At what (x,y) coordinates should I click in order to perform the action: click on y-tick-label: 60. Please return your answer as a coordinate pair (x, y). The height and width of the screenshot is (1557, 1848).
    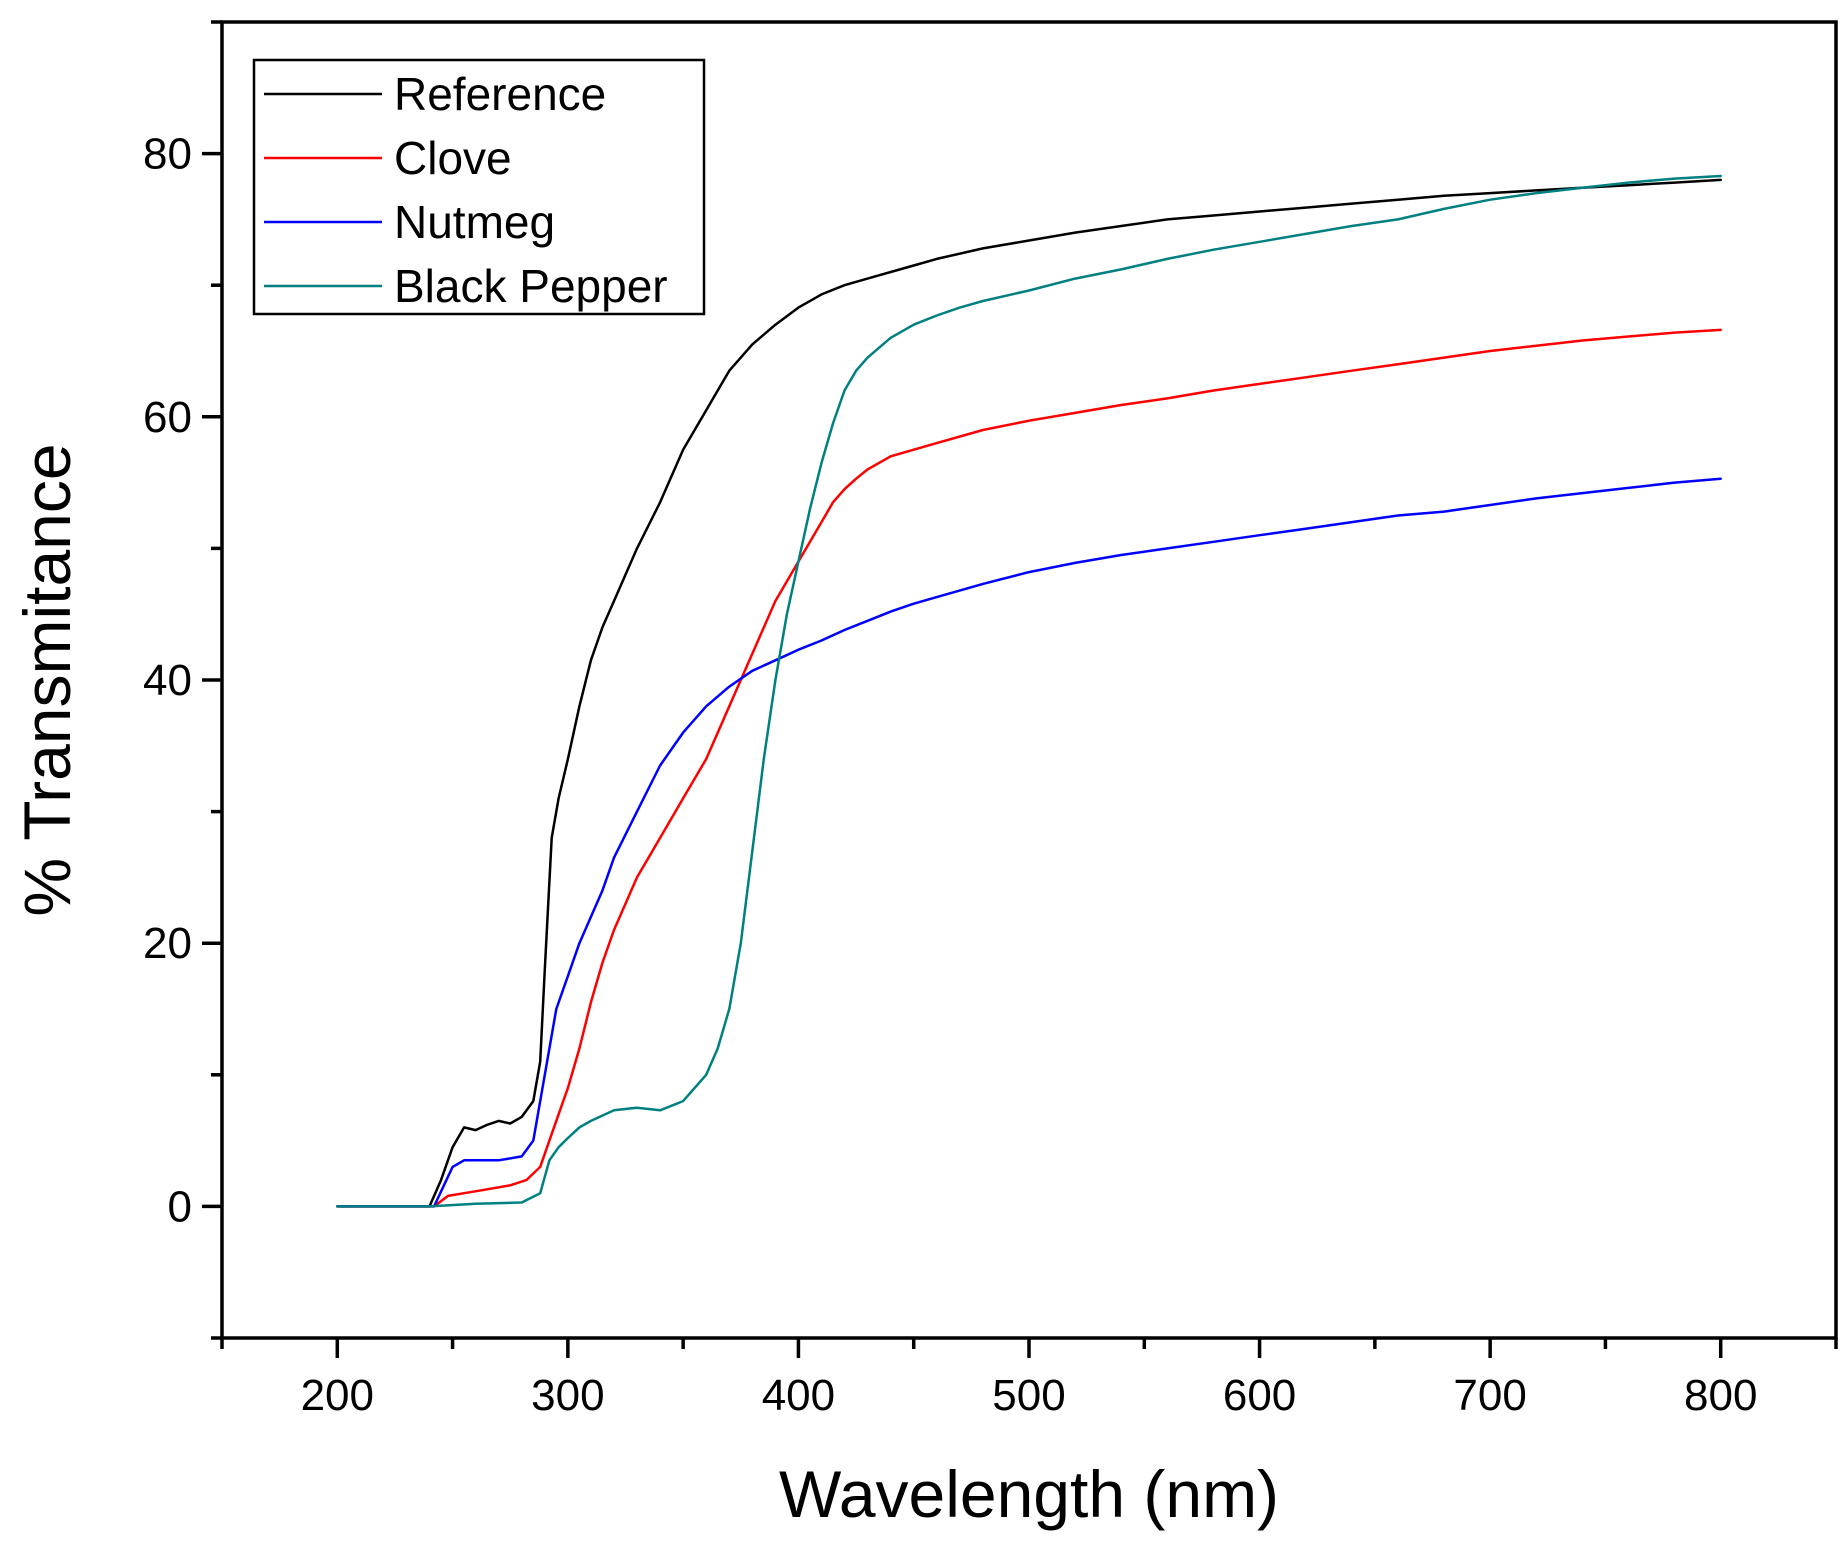
    Looking at the image, I should click on (167, 417).